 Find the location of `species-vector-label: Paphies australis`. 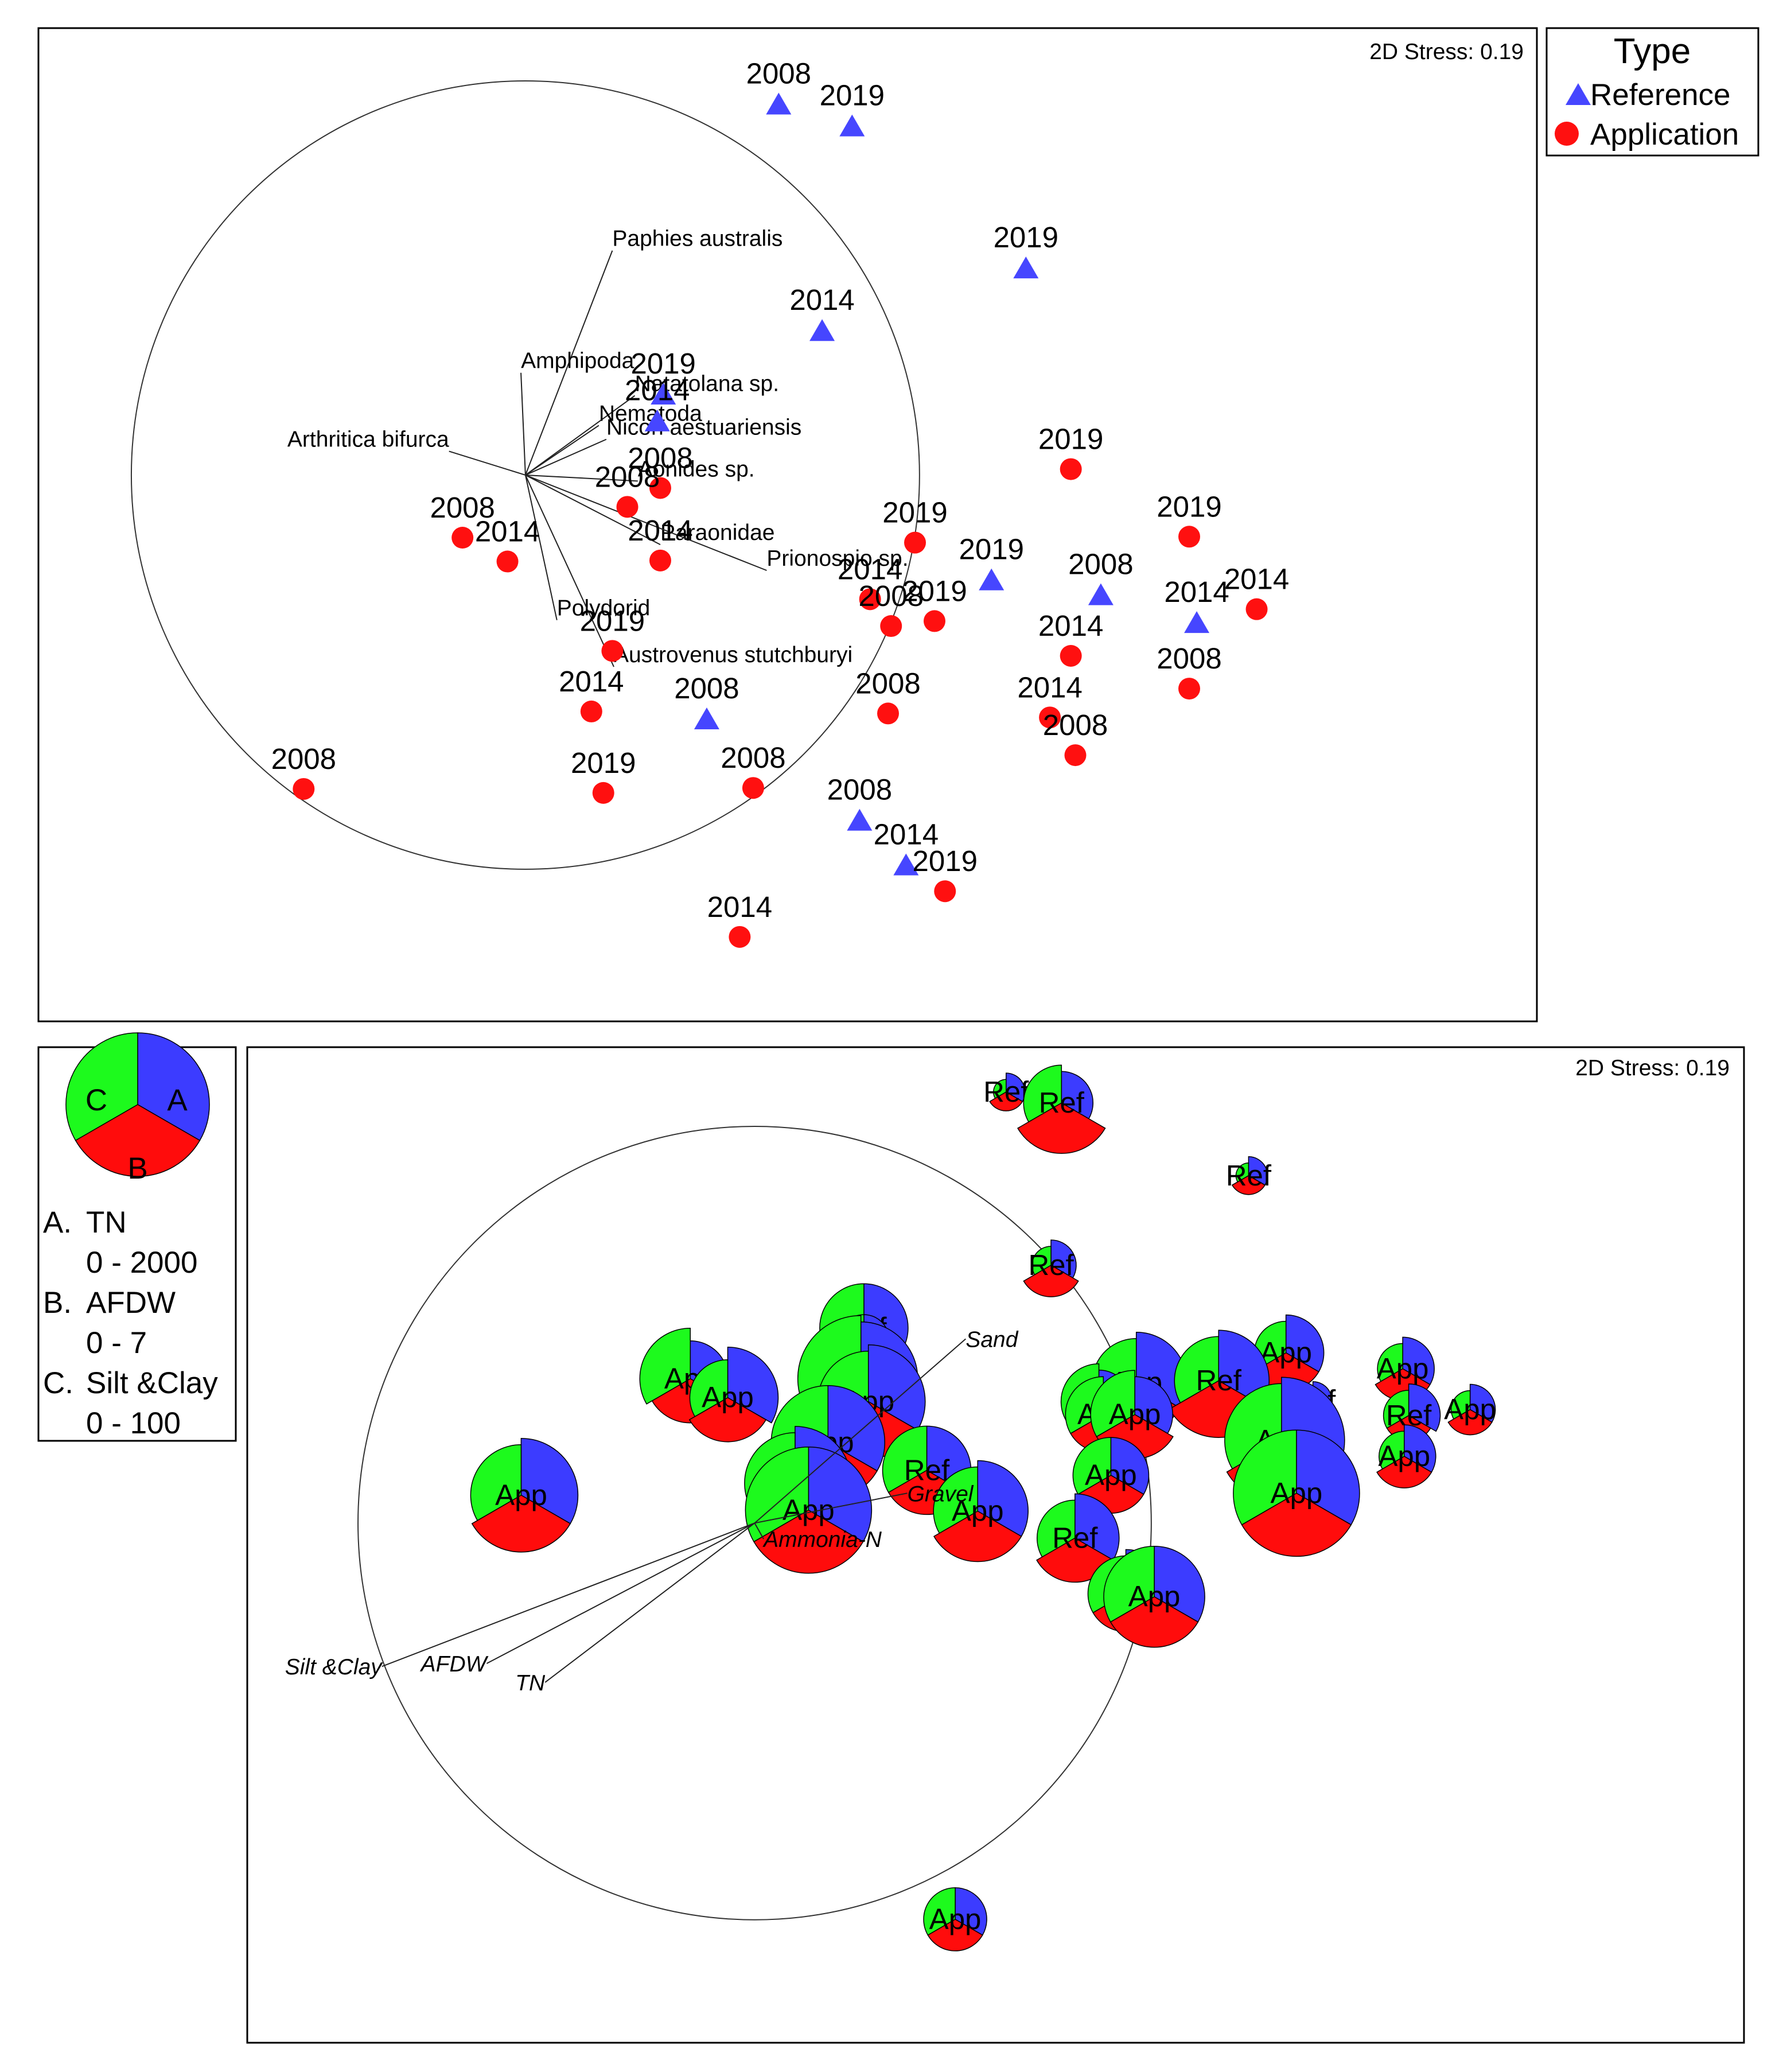

species-vector-label: Paphies australis is located at coordinates (697, 239).